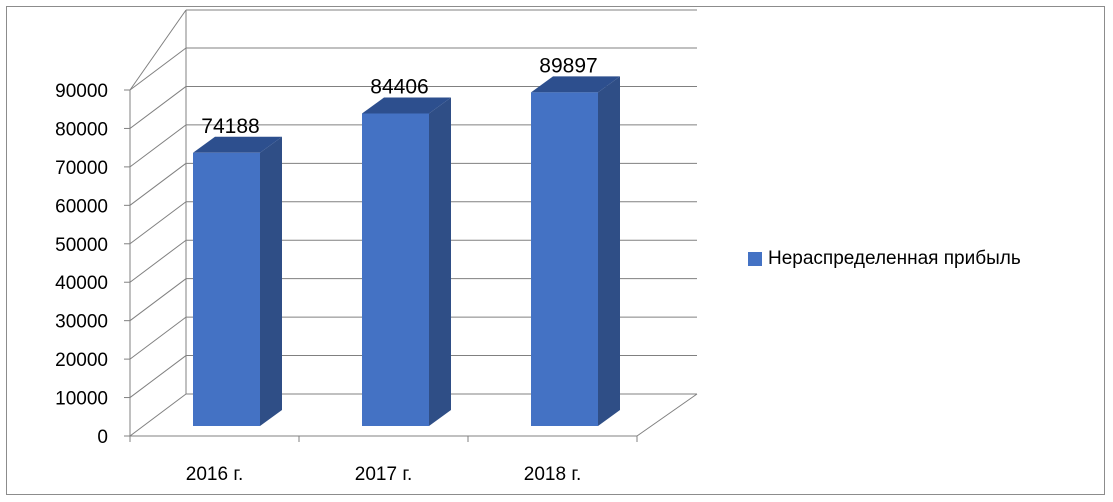 This screenshot has height=502, width=1113. Describe the element at coordinates (667, 415) in the screenshot. I see `floor-right-edge` at that location.